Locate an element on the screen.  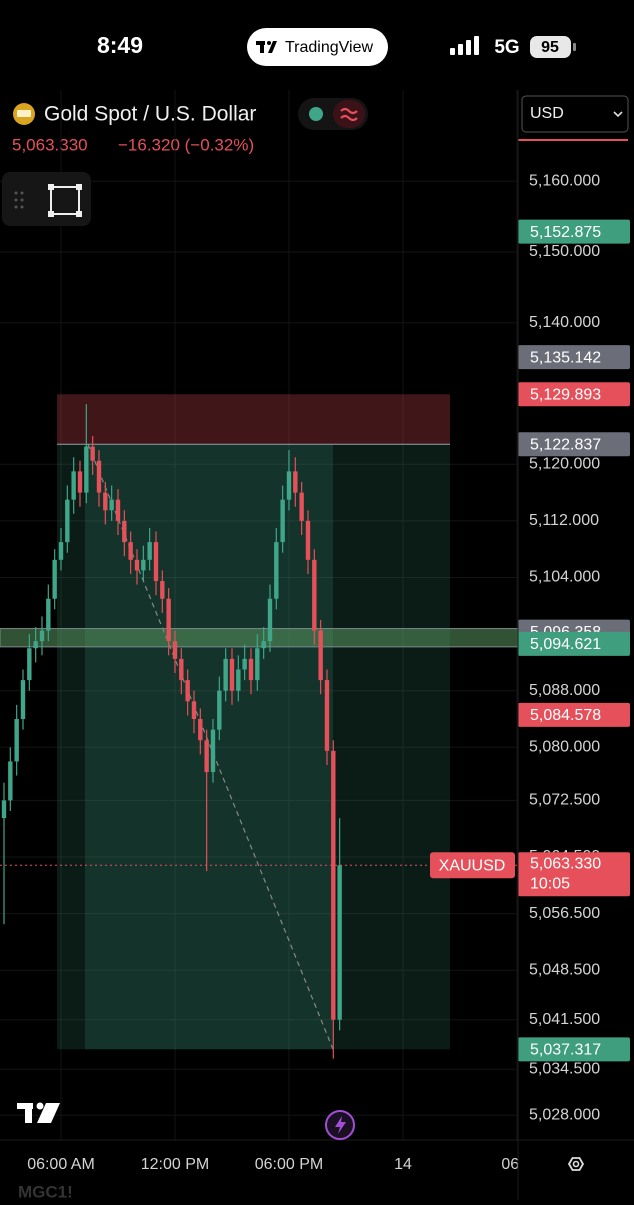
price-marker-label: 5,037.317 is located at coordinates (565, 1050).